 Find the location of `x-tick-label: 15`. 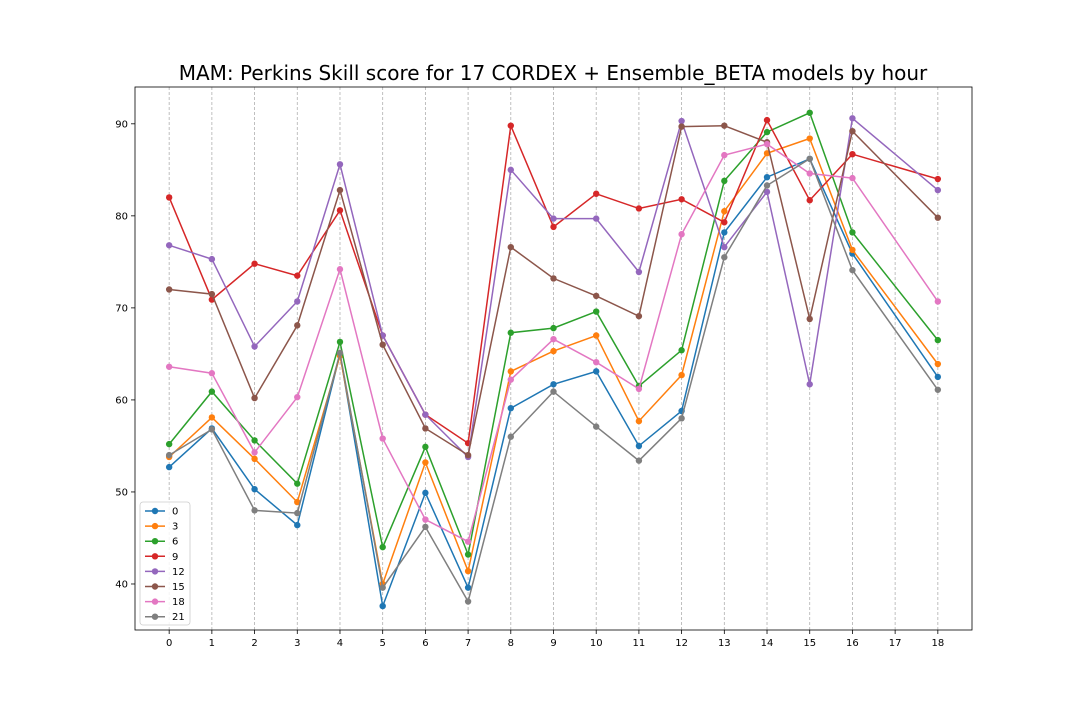

x-tick-label: 15 is located at coordinates (809, 643).